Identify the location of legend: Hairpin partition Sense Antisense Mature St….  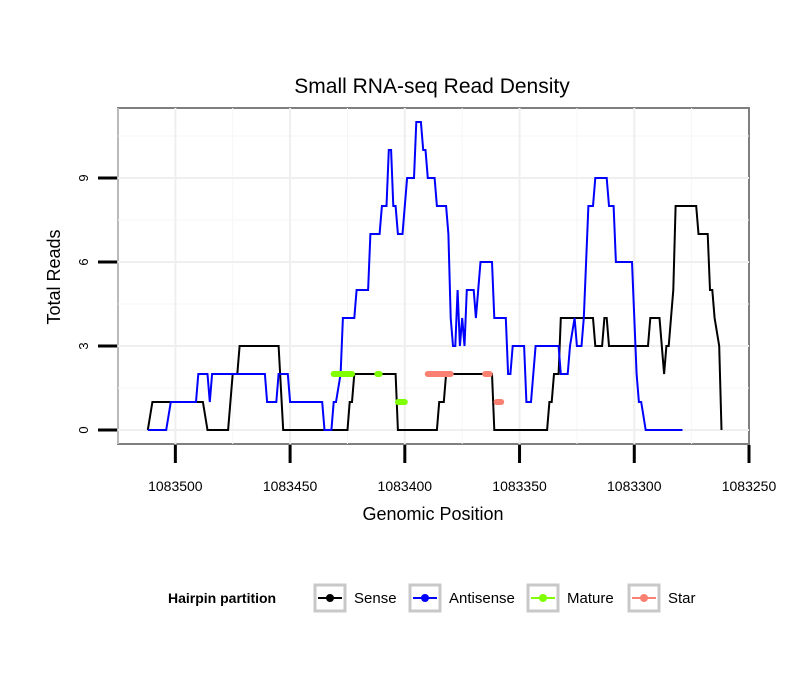
(432, 598).